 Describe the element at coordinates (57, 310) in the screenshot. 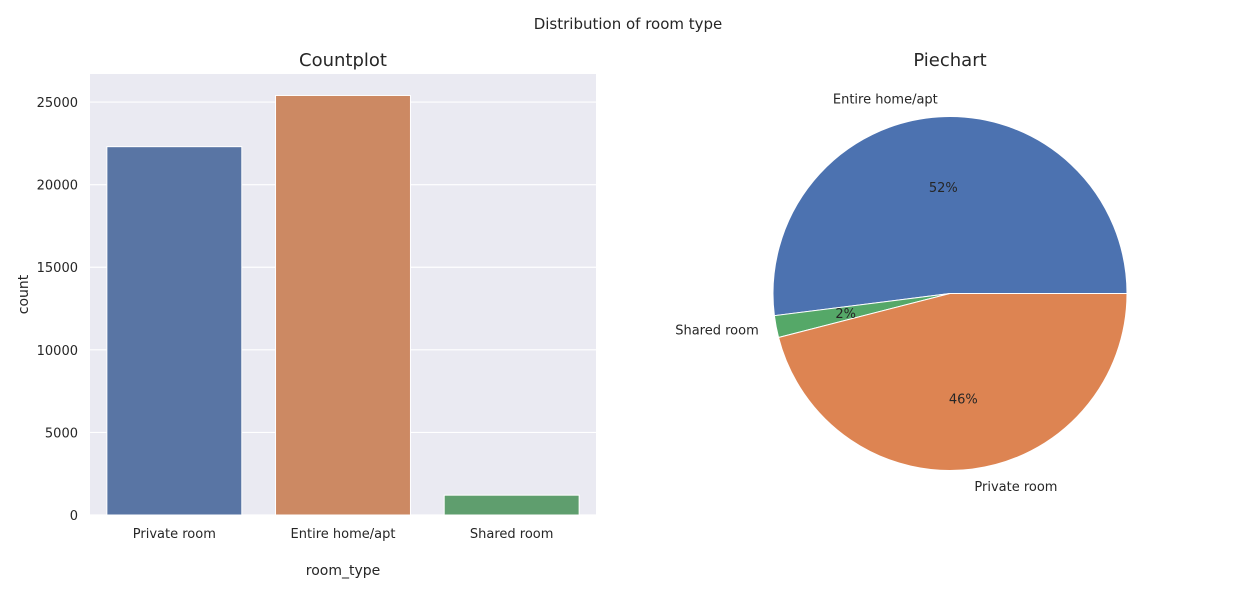

I see `countplot-y-ticks: 0 5000 10000 15000 20000 25000` at that location.